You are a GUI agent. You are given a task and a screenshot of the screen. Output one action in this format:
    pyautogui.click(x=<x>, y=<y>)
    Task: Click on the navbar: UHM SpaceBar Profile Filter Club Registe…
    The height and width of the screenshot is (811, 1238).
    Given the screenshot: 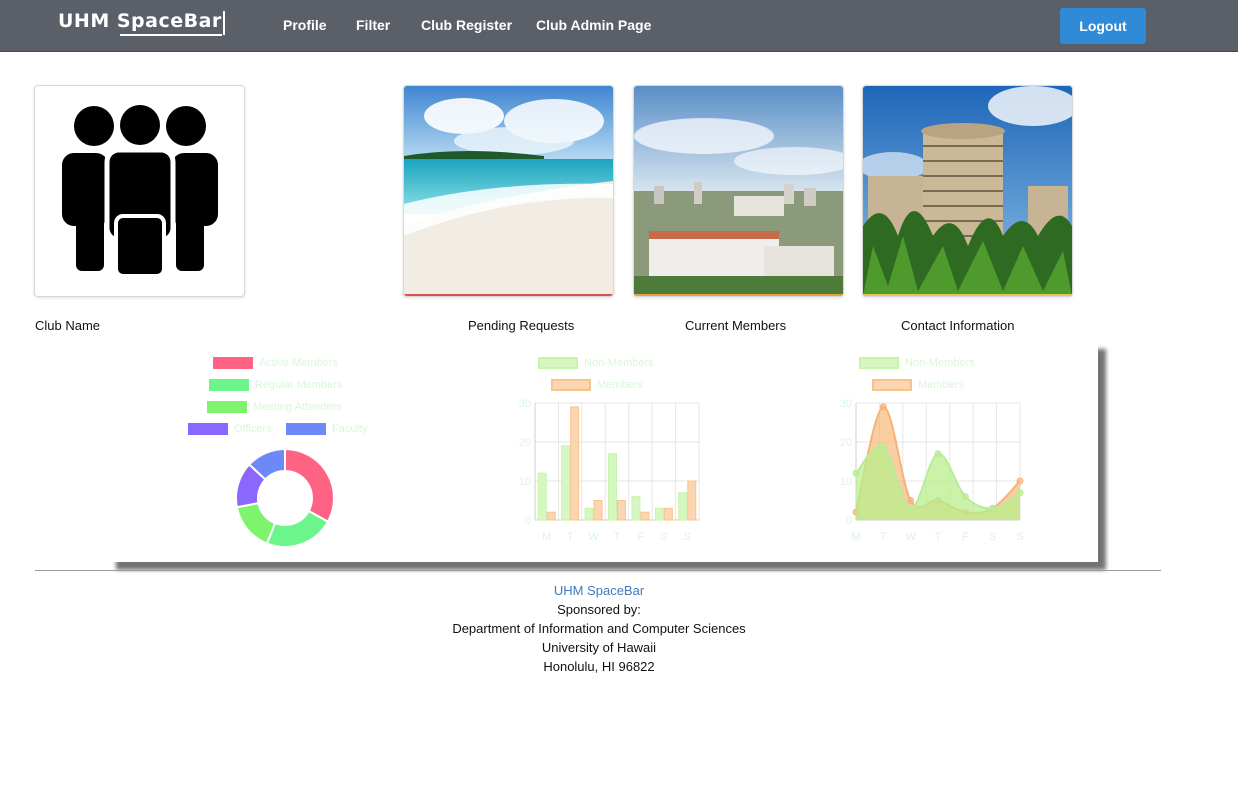 What is the action you would take?
    pyautogui.click(x=619, y=26)
    